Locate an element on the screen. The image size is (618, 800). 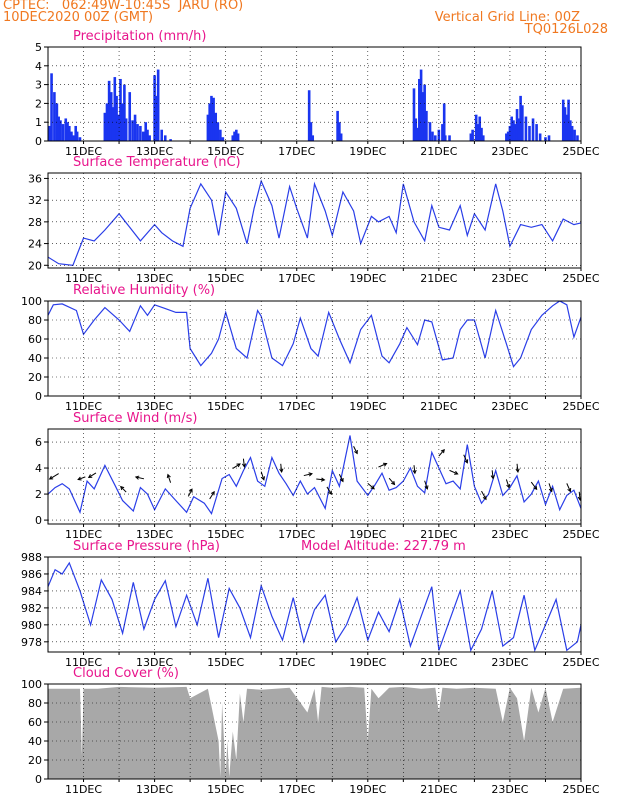
panel-annotation: Model Altitude: 227.79 m is located at coordinates (383, 546).